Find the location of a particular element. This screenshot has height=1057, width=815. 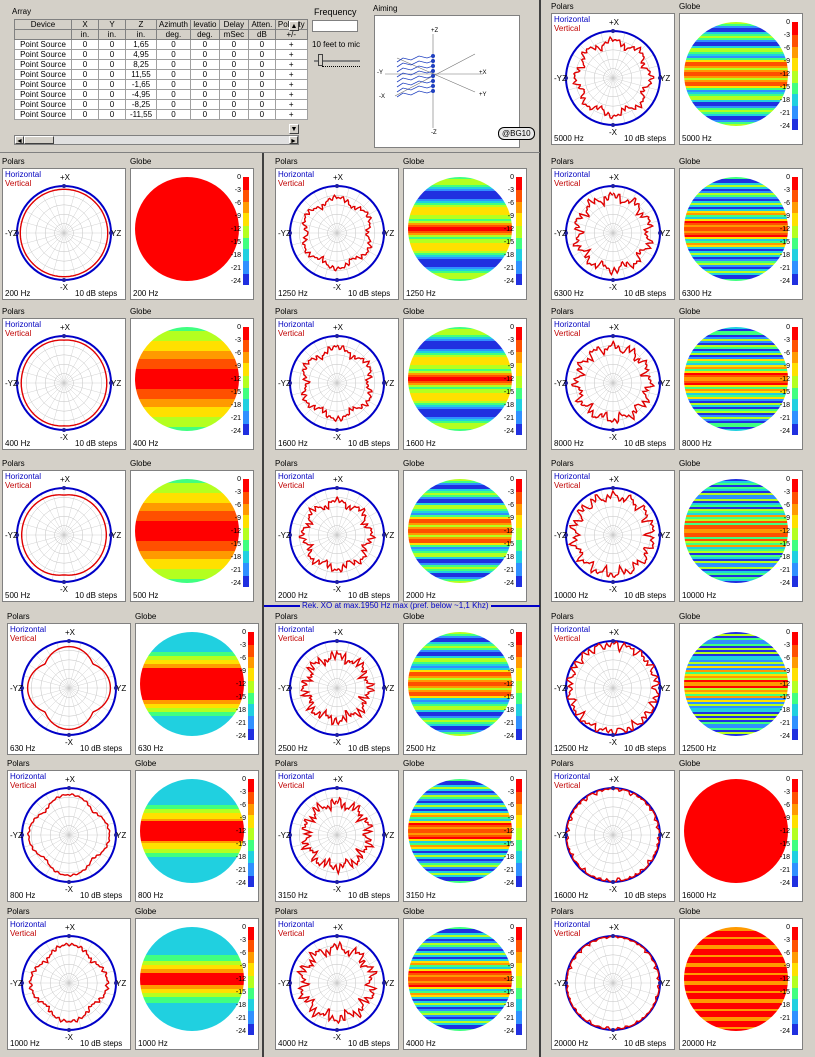

scroll-left-button: ◄ is located at coordinates (19, 140).